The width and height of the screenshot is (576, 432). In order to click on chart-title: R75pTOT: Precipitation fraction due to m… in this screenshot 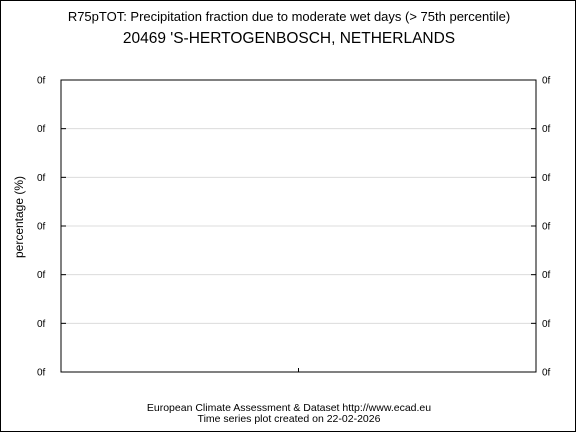, I will do `click(289, 16)`.